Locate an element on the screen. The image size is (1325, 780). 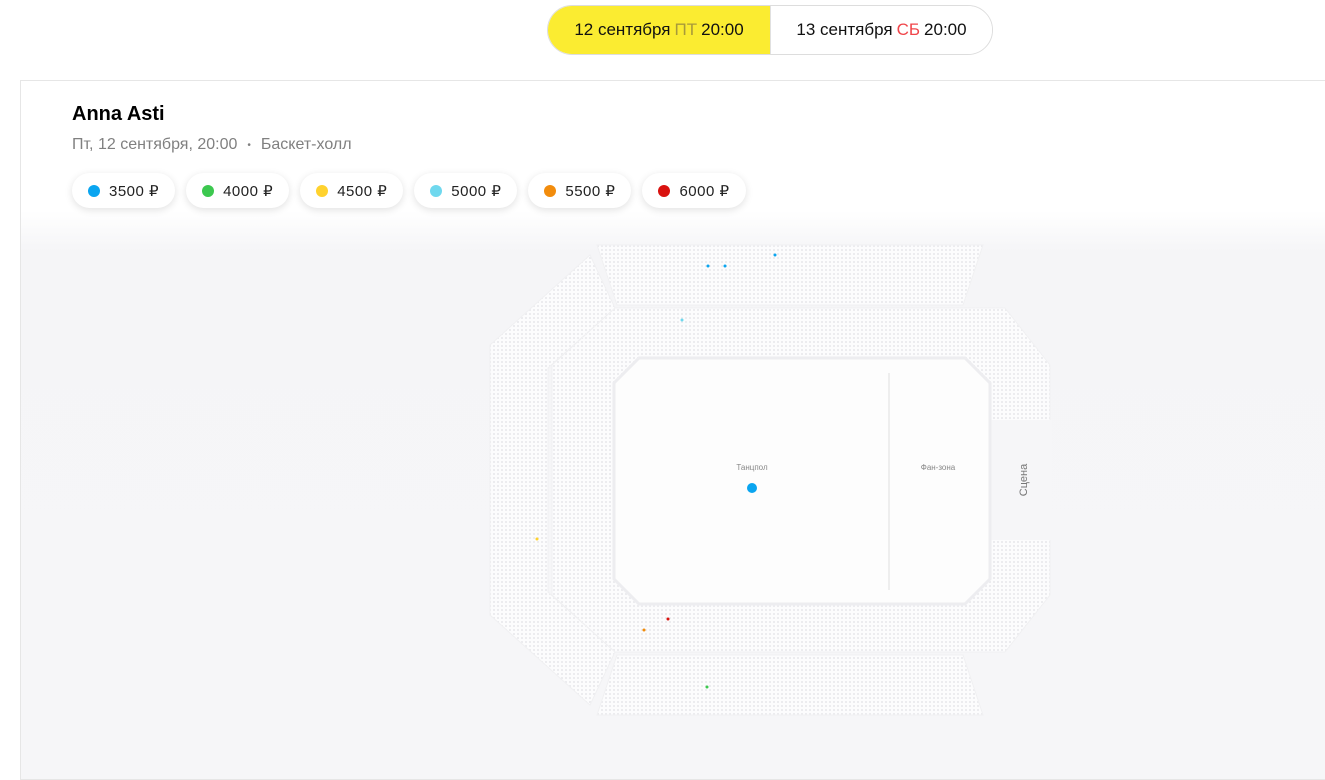
stage-label: Сцена is located at coordinates (1024, 479).